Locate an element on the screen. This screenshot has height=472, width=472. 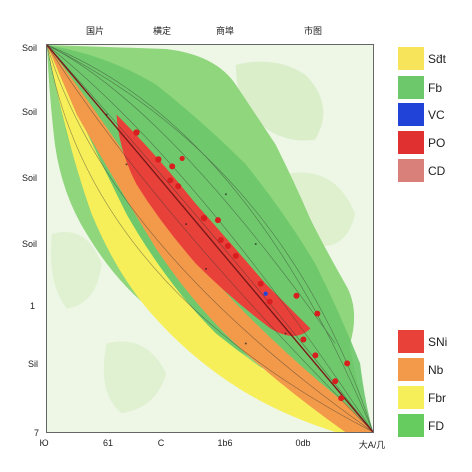
legend-item-cd: CD is located at coordinates (421, 170).